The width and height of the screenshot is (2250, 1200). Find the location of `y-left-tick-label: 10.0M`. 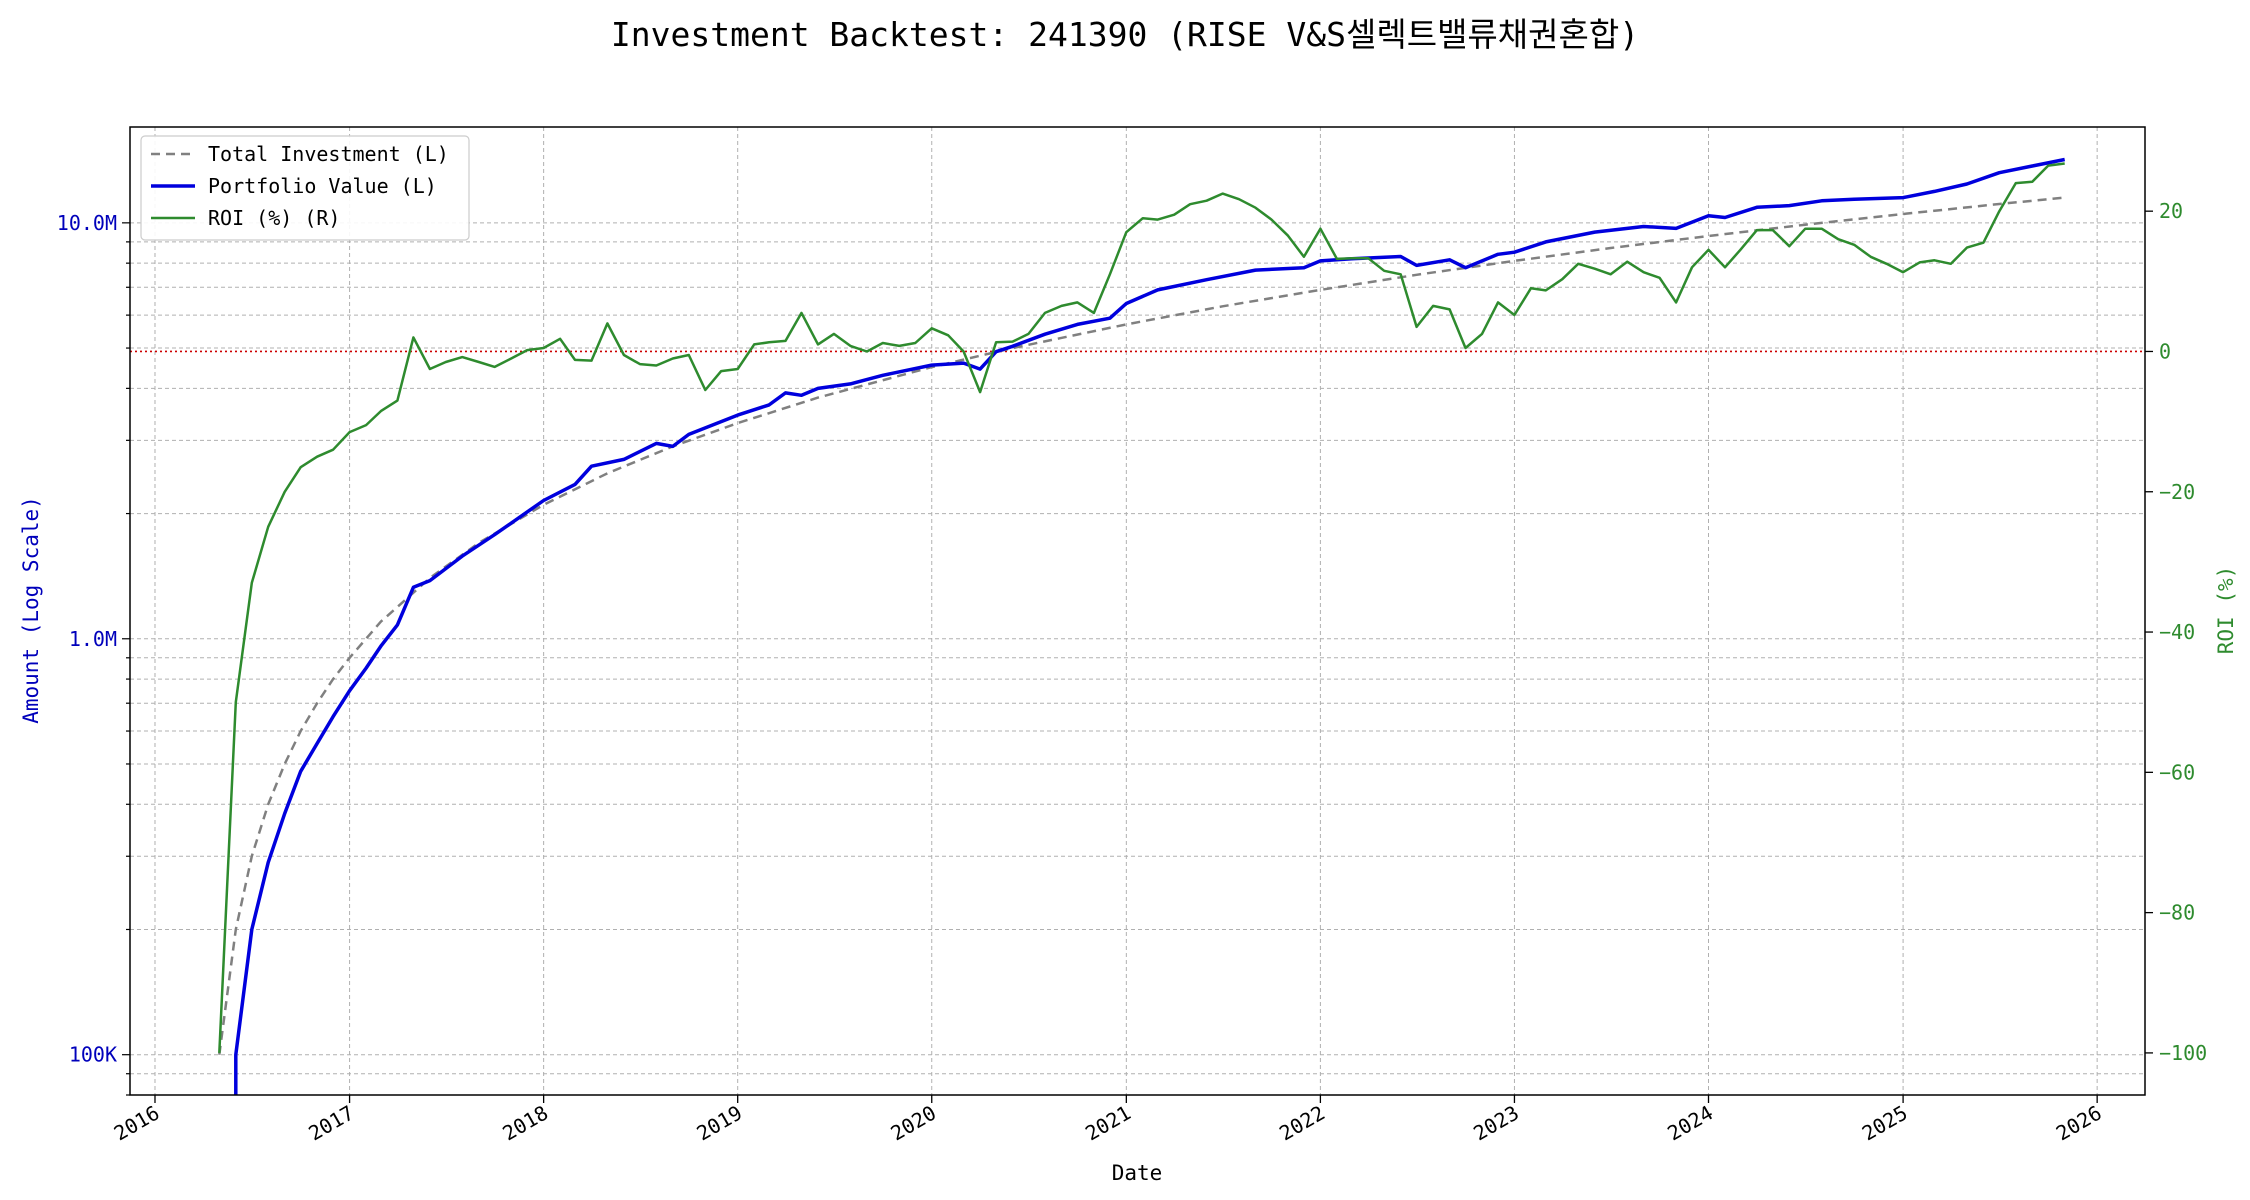

y-left-tick-label: 10.0M is located at coordinates (87, 223).